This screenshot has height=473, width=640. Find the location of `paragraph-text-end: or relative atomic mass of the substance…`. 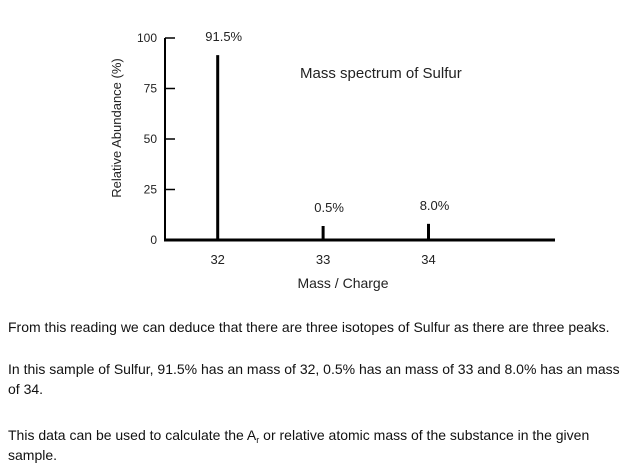

paragraph-text-end: or relative atomic mass of the substance… is located at coordinates (299, 445).